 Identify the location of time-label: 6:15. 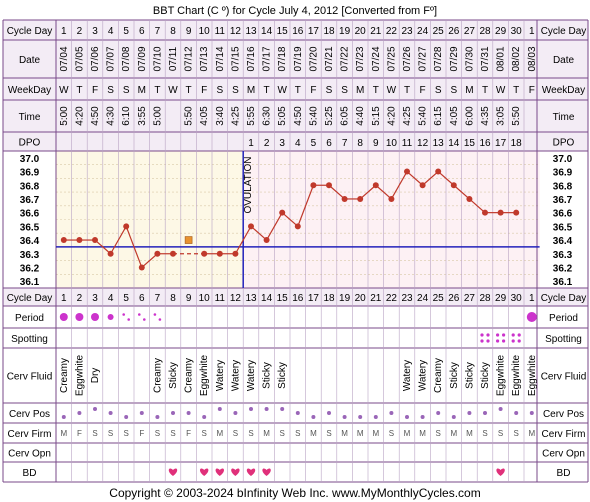
(438, 116).